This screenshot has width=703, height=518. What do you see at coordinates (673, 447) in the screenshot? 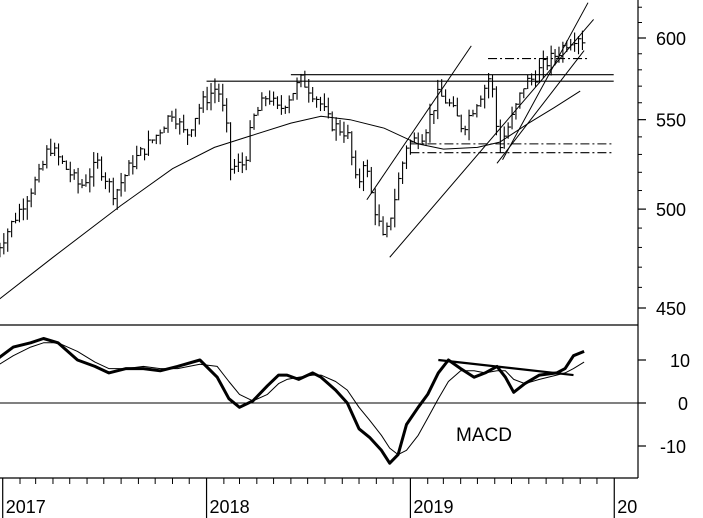
I see `macd-y-tick-label: -10` at bounding box center [673, 447].